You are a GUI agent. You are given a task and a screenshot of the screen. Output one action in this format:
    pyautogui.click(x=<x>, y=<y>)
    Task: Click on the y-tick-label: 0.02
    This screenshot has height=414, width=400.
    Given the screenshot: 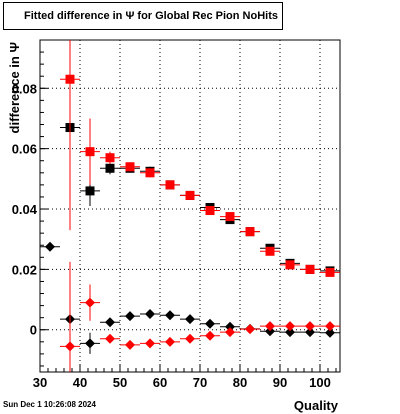 What is the action you would take?
    pyautogui.click(x=24, y=269)
    